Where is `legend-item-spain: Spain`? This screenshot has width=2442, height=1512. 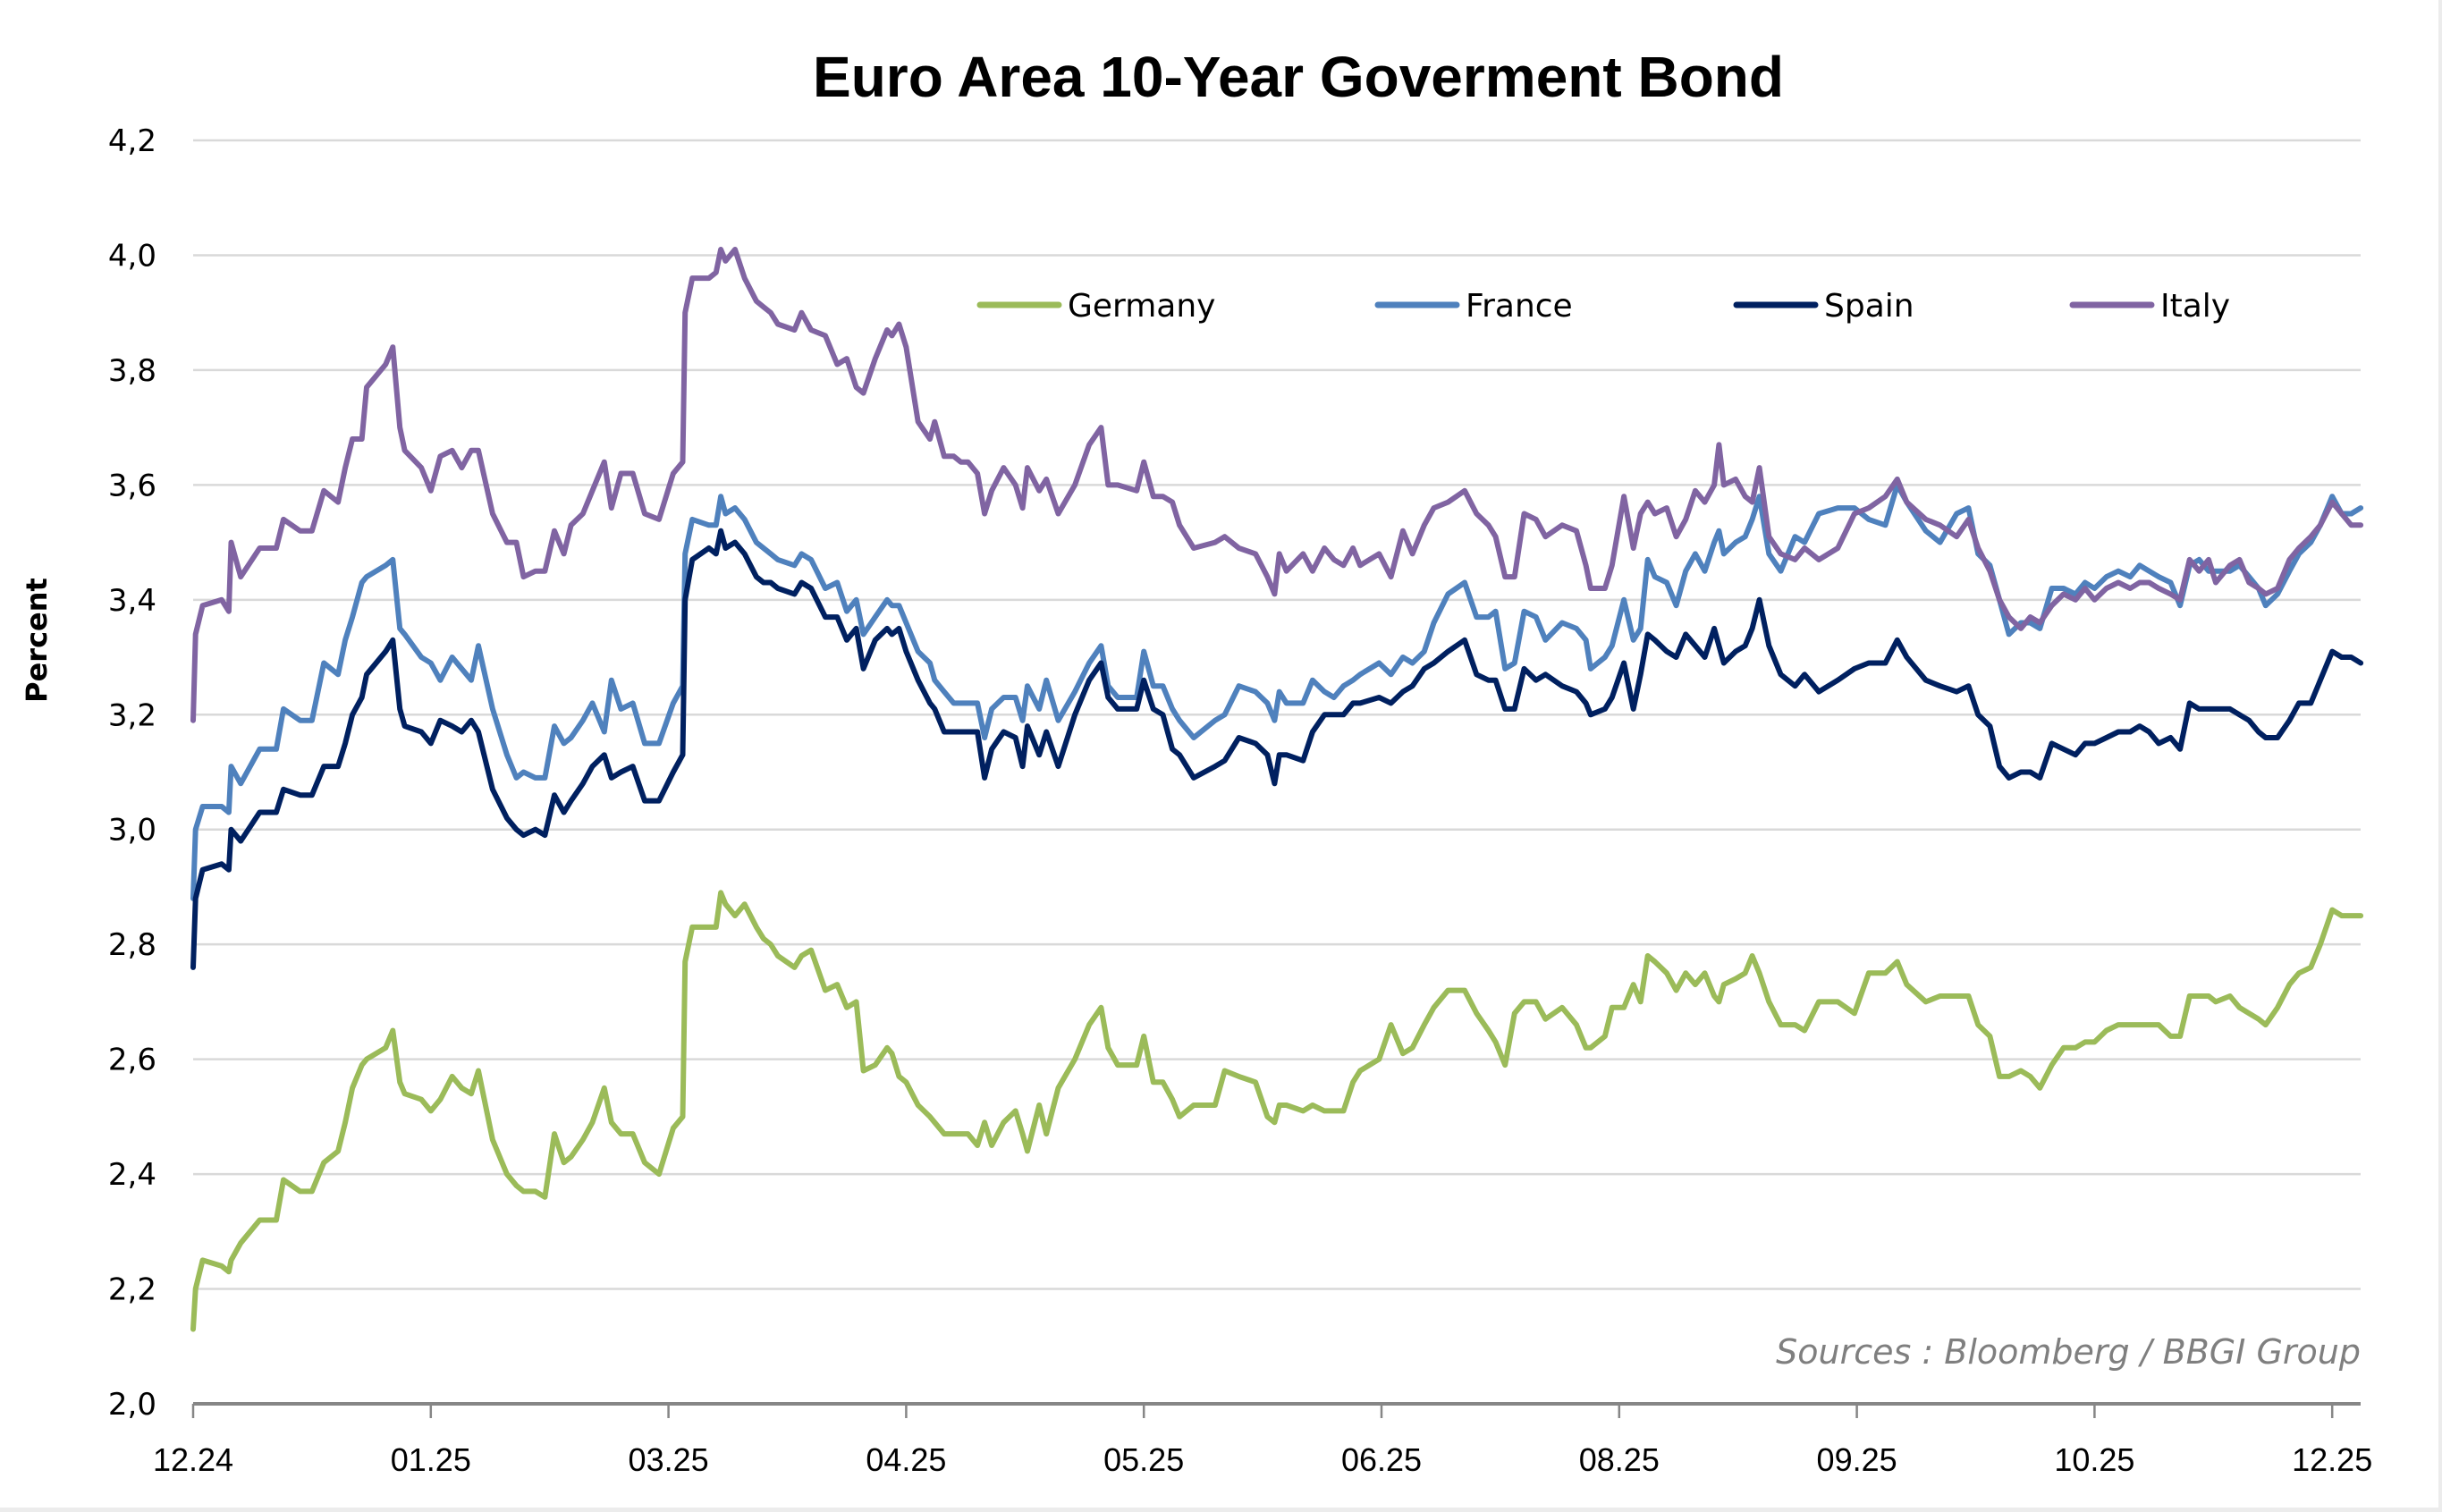 legend-item-spain: Spain is located at coordinates (1823, 307).